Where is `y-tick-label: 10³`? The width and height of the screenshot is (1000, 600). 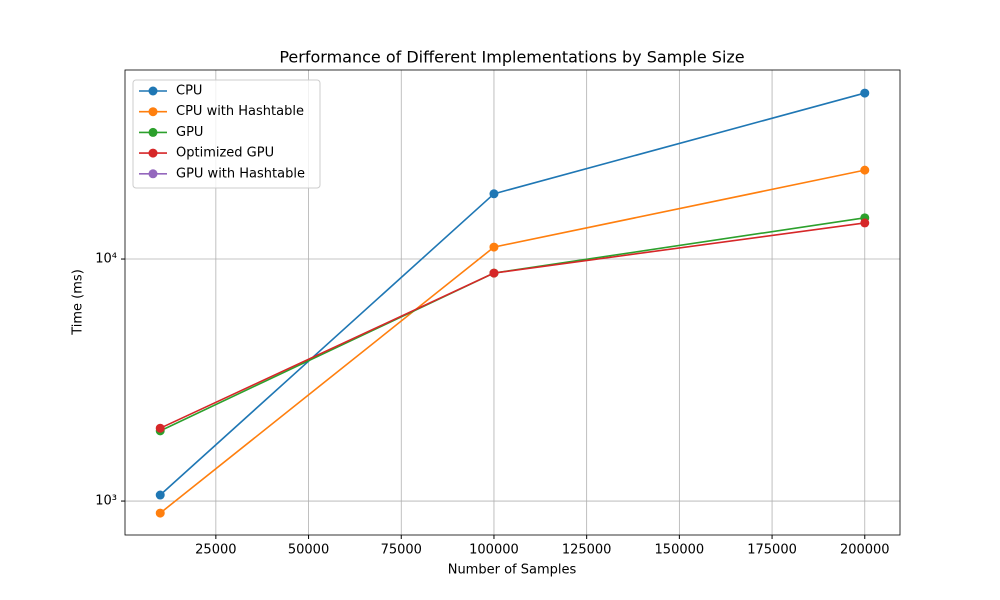 y-tick-label: 10³ is located at coordinates (106, 501).